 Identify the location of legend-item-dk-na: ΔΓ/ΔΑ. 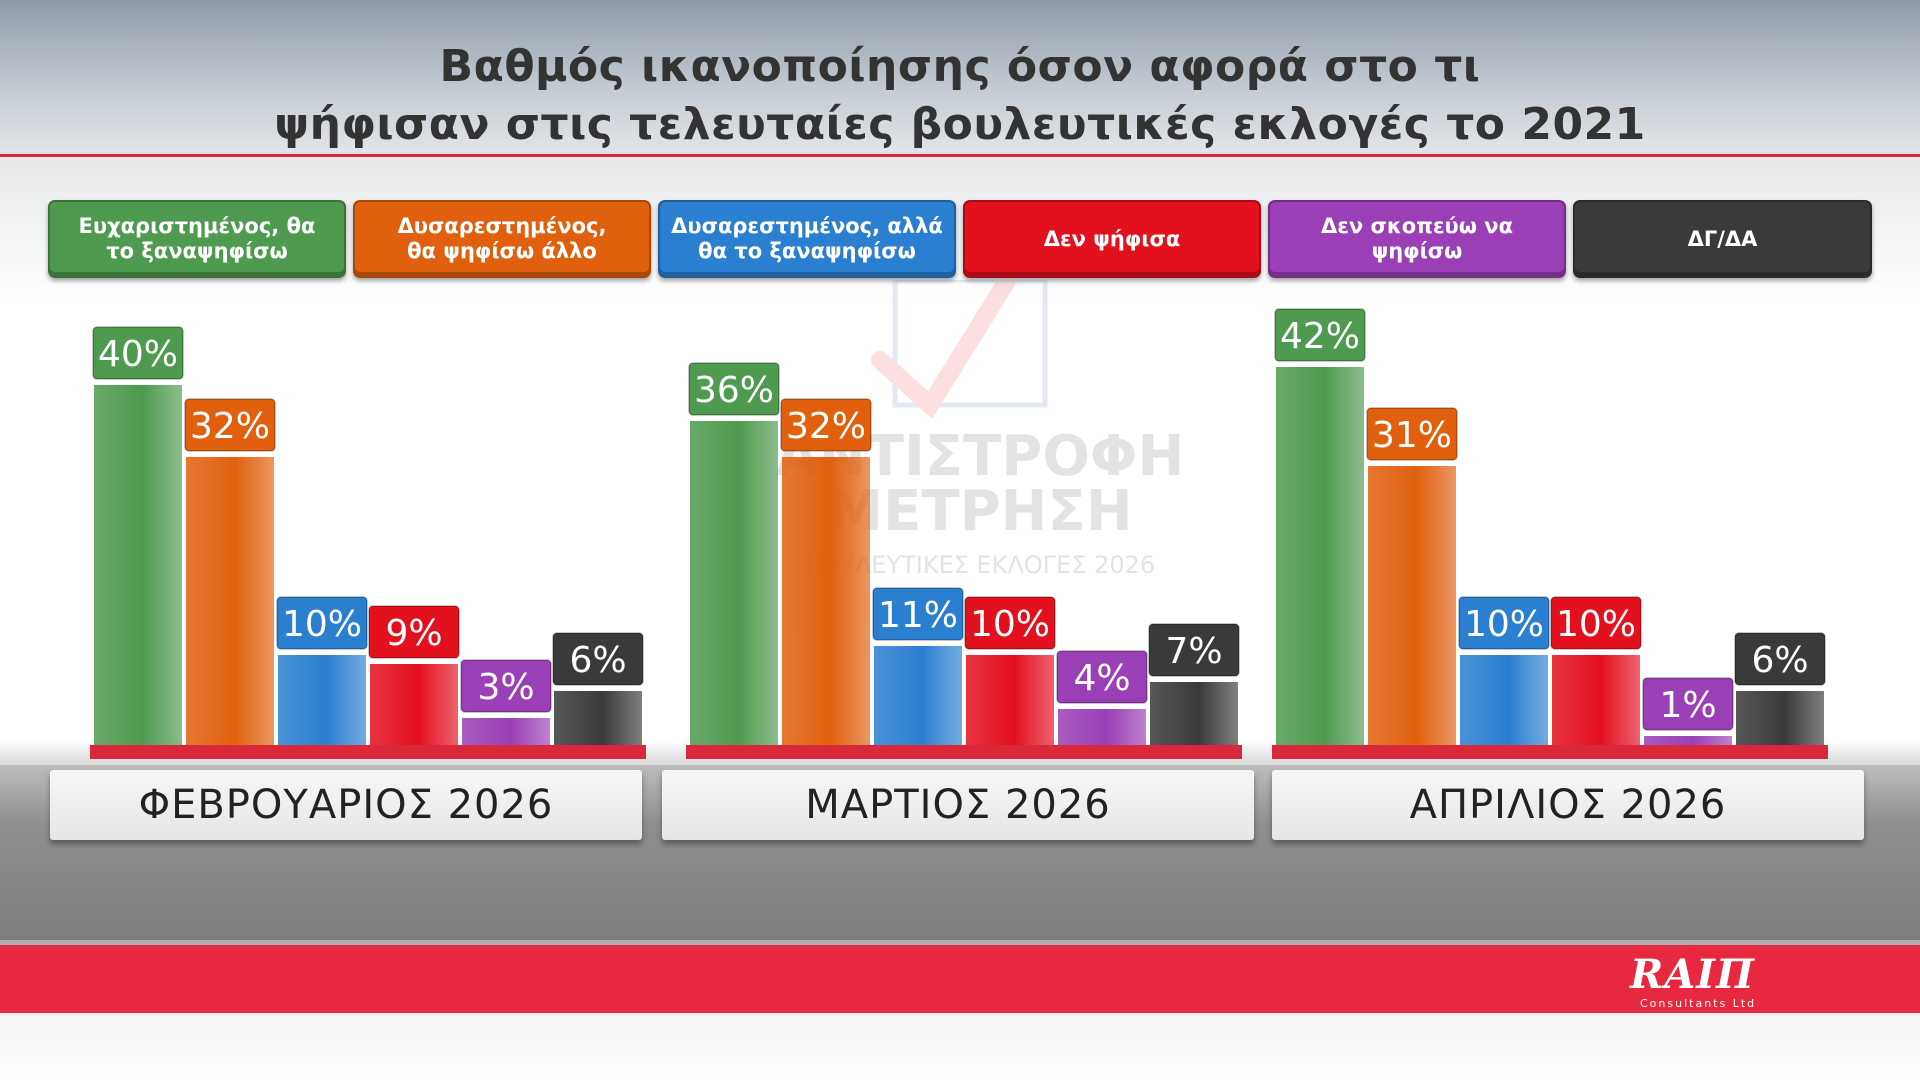
(1722, 239).